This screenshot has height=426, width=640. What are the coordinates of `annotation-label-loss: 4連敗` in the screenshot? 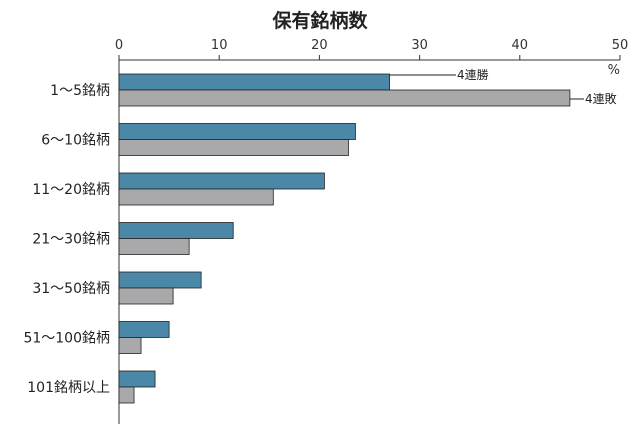 It's located at (601, 98).